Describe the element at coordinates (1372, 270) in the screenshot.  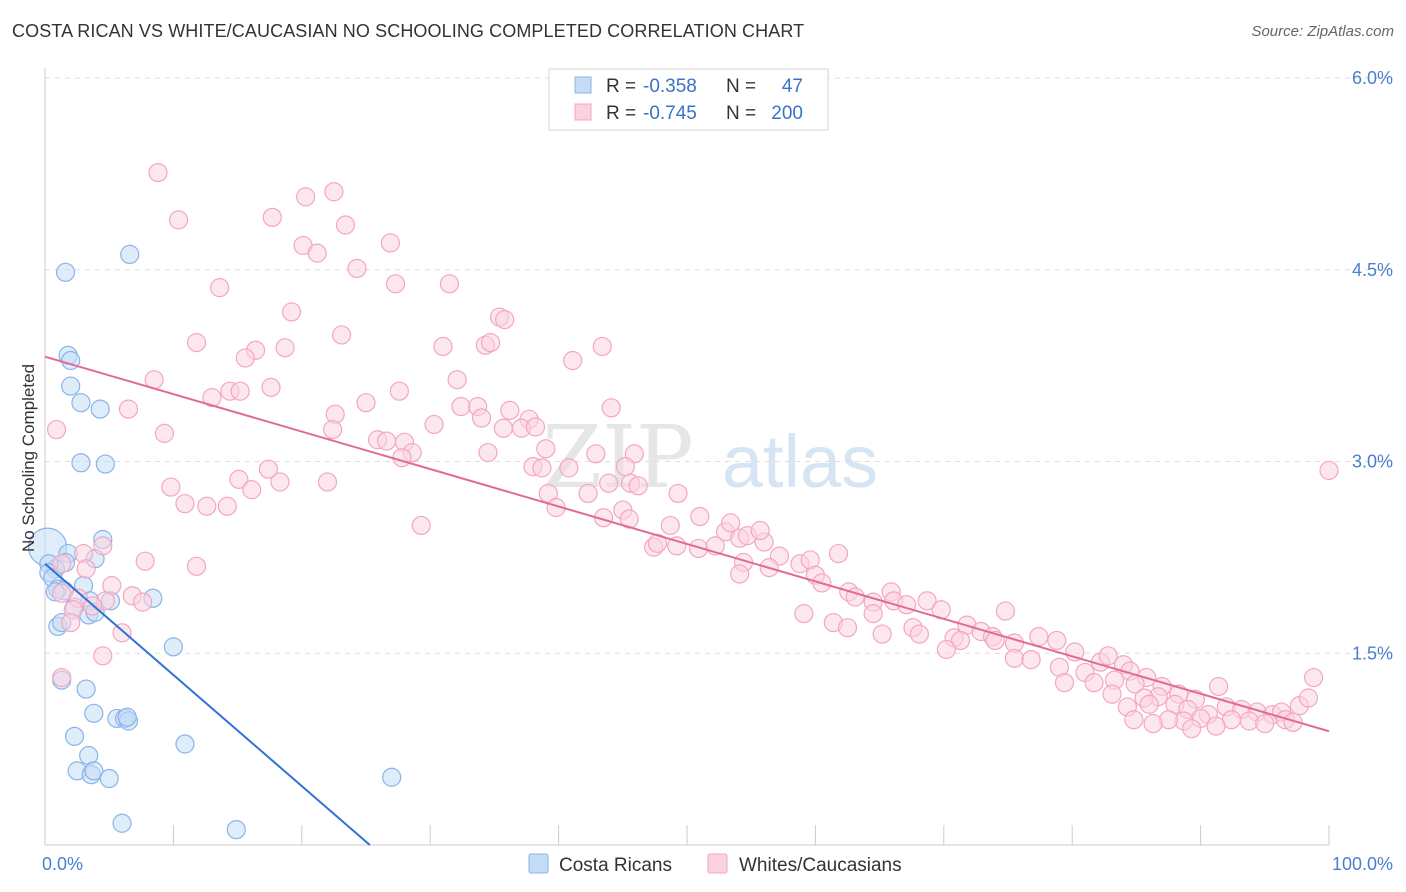
I see `y-tick-label: 4.5%` at that location.